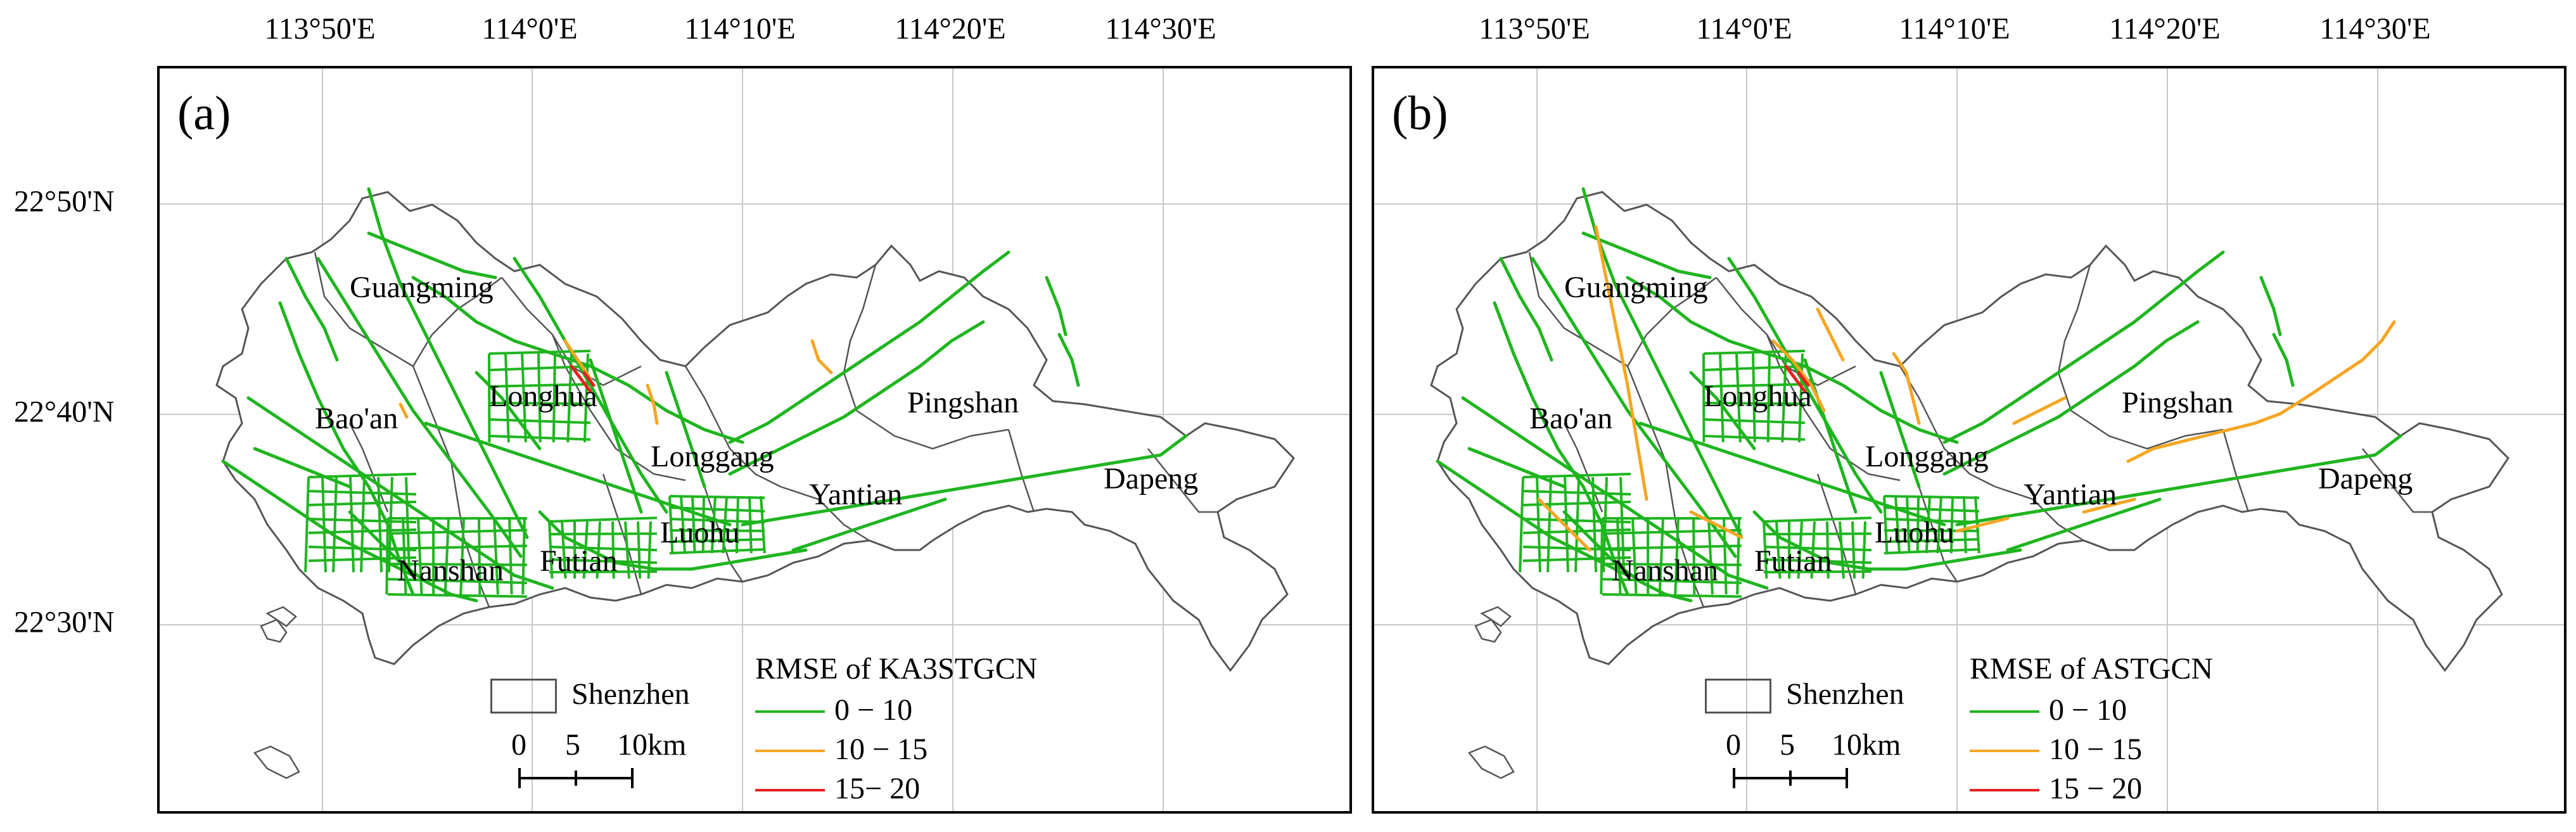 The image size is (2576, 832). What do you see at coordinates (64, 201) in the screenshot?
I see `lat-label: 22°50'N` at bounding box center [64, 201].